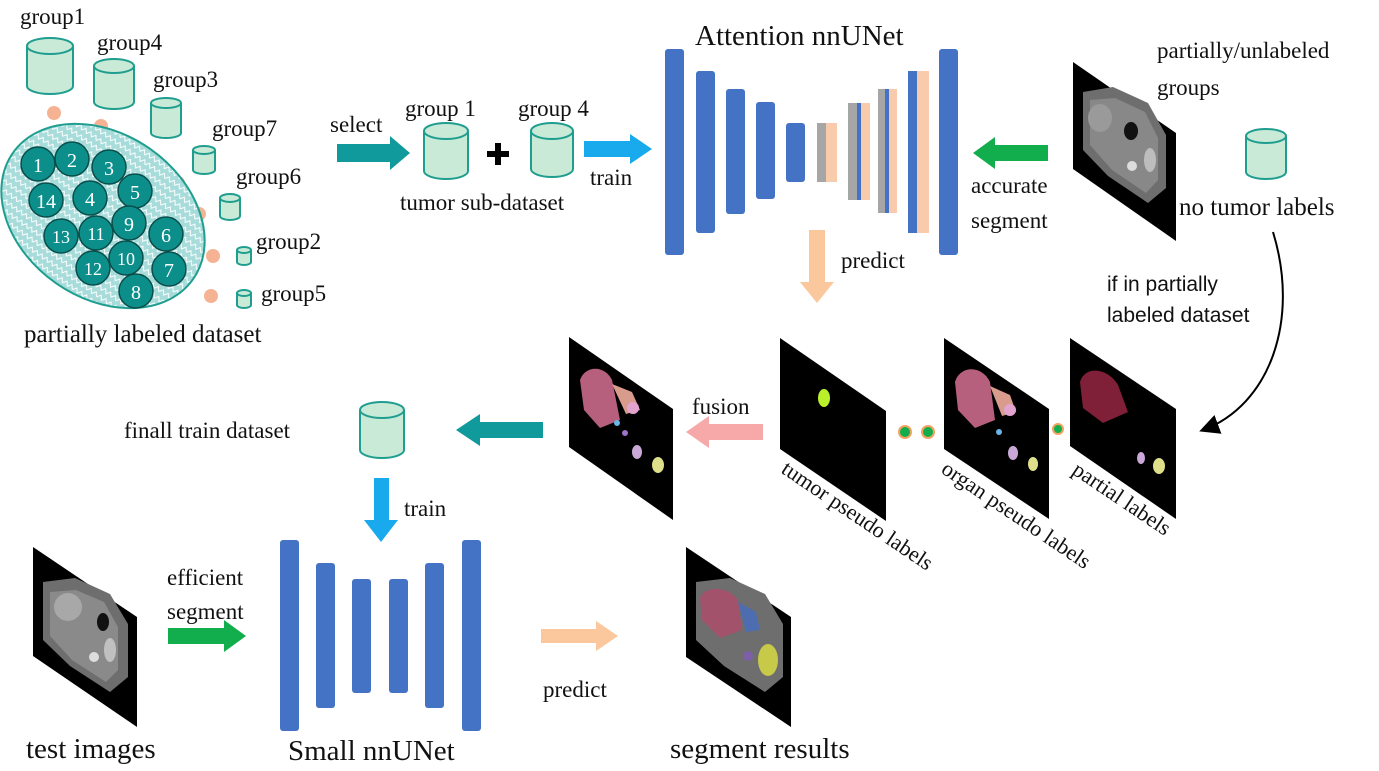 Image resolution: width=1379 pixels, height=771 pixels. I want to click on ellipsis-dots, so click(981, 431).